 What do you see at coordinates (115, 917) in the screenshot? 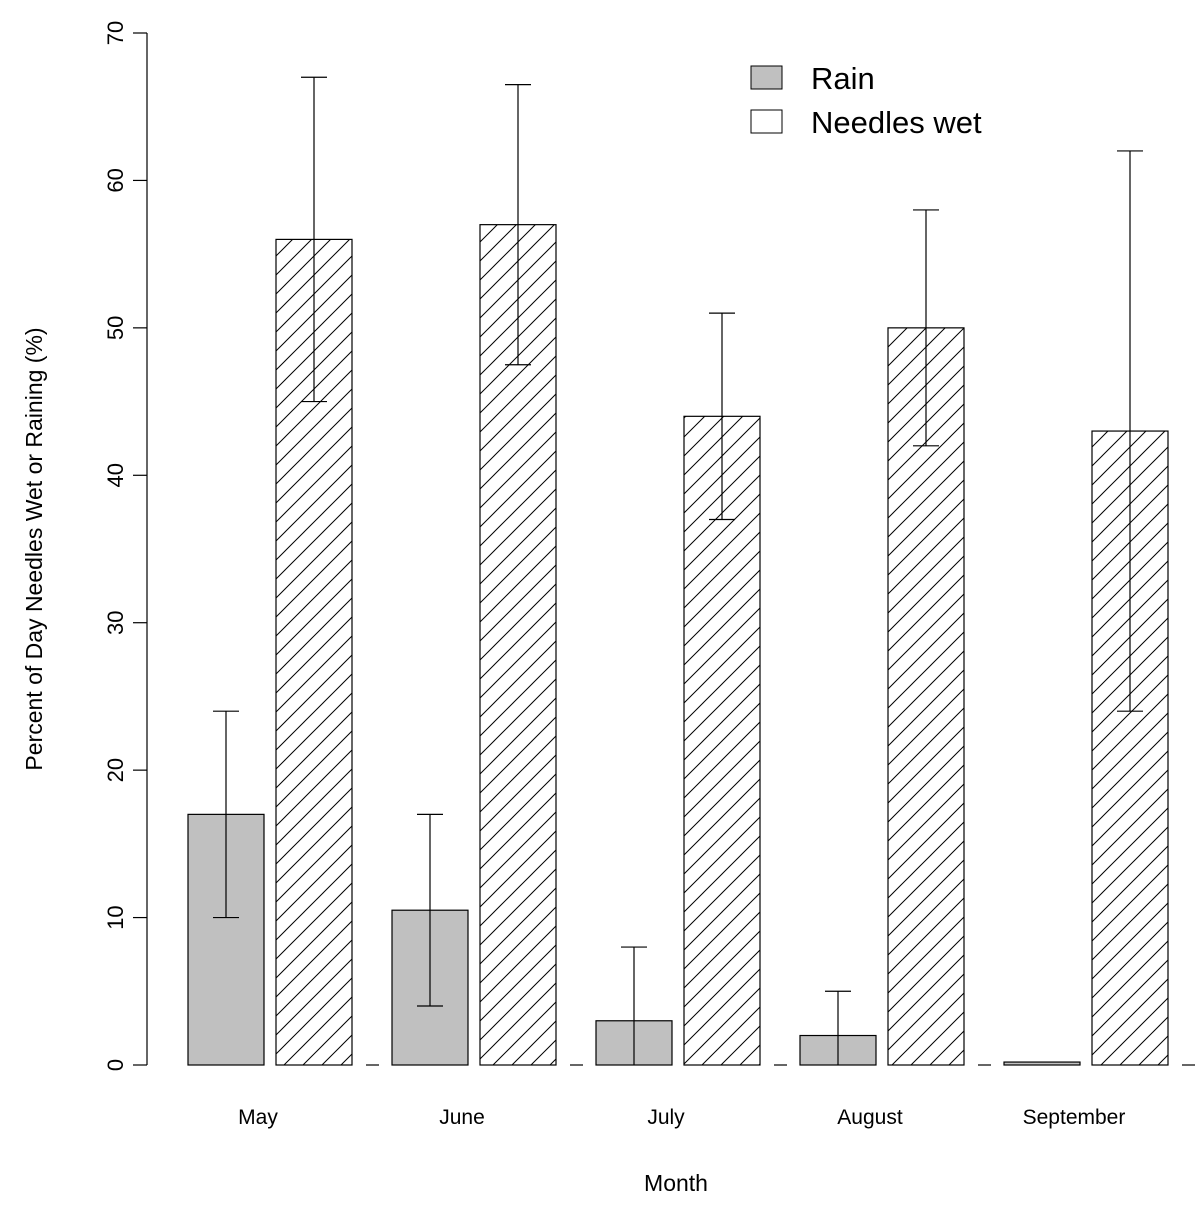
I see `y-tick-label: 10` at bounding box center [115, 917].